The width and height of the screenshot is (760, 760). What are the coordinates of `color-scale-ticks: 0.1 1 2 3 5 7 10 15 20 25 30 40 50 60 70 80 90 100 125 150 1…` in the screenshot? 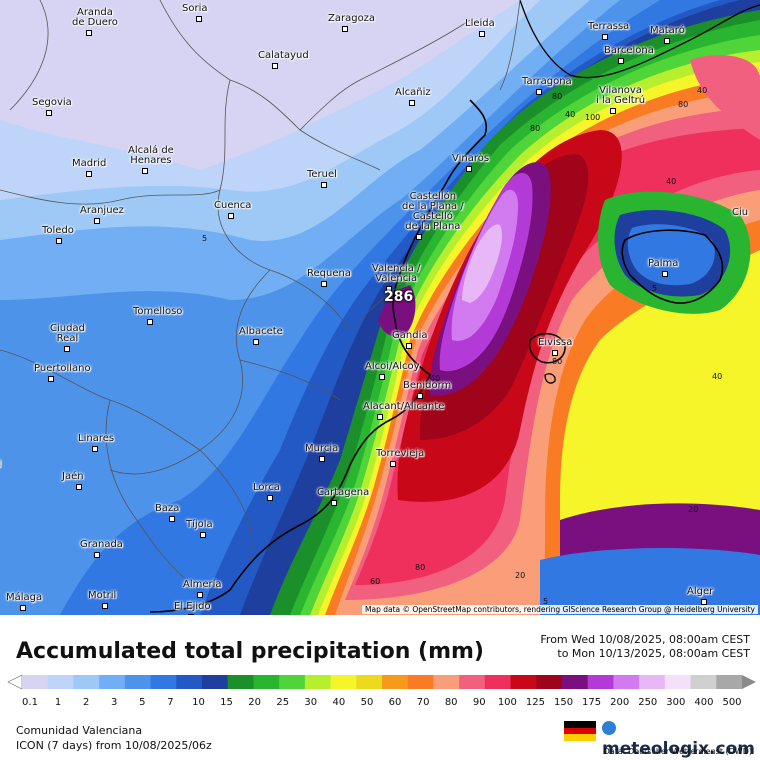 It's located at (380, 704).